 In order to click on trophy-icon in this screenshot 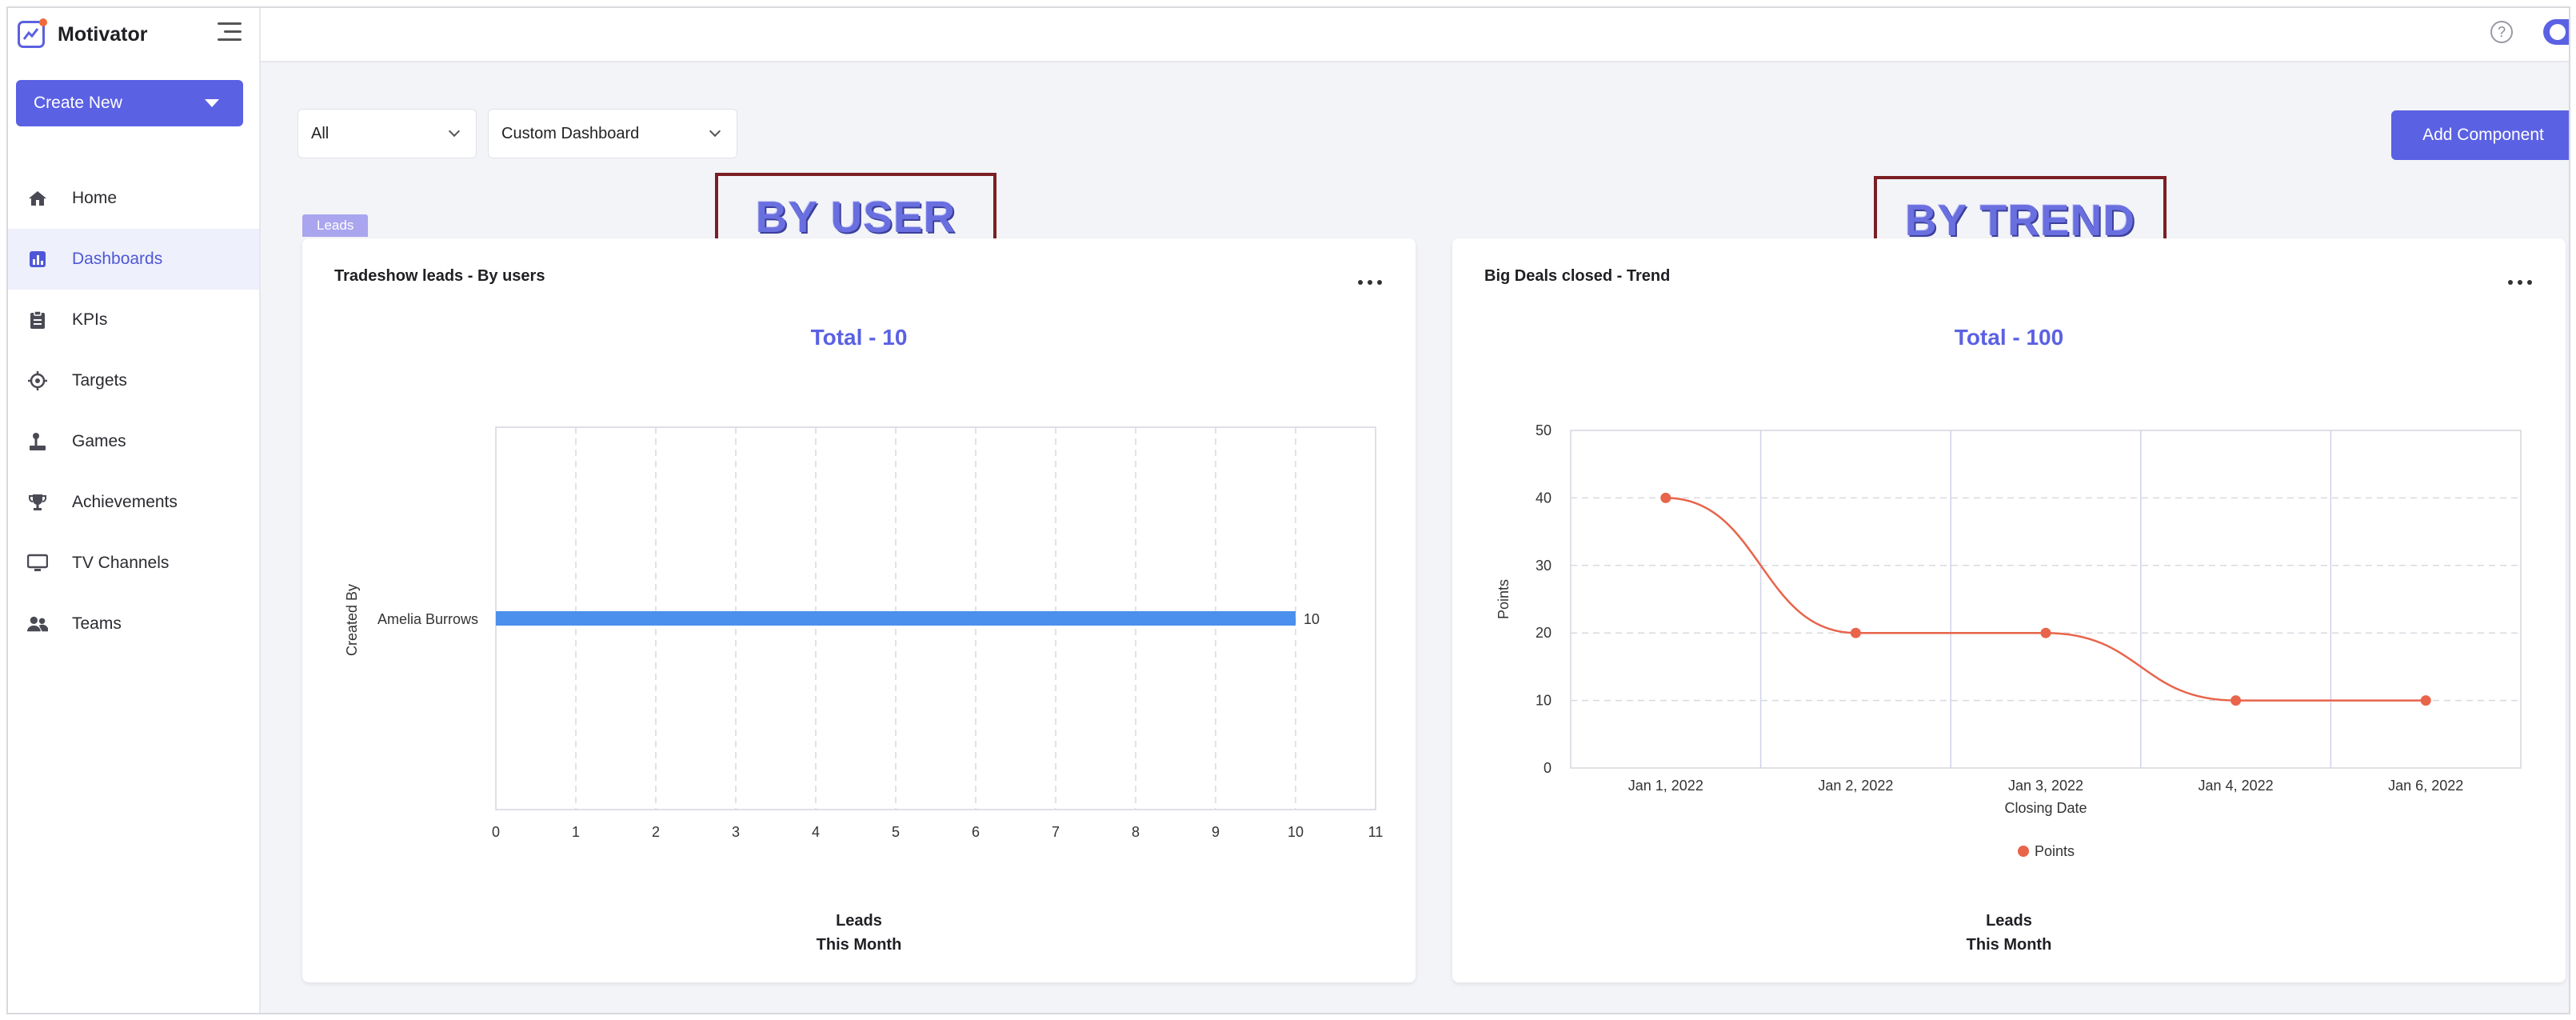, I will do `click(37, 502)`.